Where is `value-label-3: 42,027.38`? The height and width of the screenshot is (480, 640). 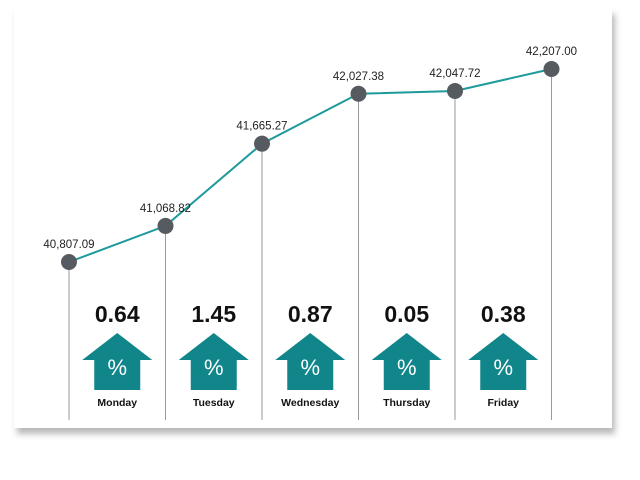 value-label-3: 42,027.38 is located at coordinates (358, 77).